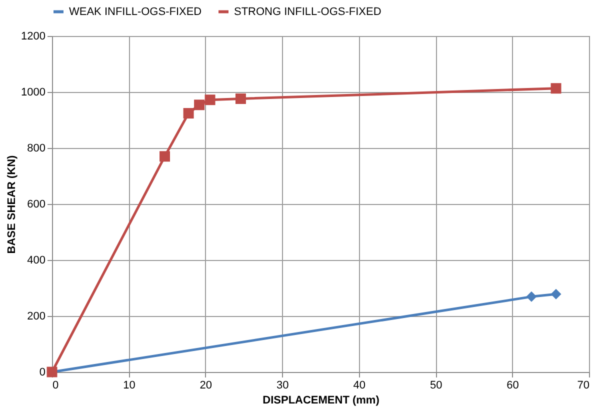 This screenshot has width=595, height=410. Describe the element at coordinates (129, 386) in the screenshot. I see `x-tick-label: 10` at that location.